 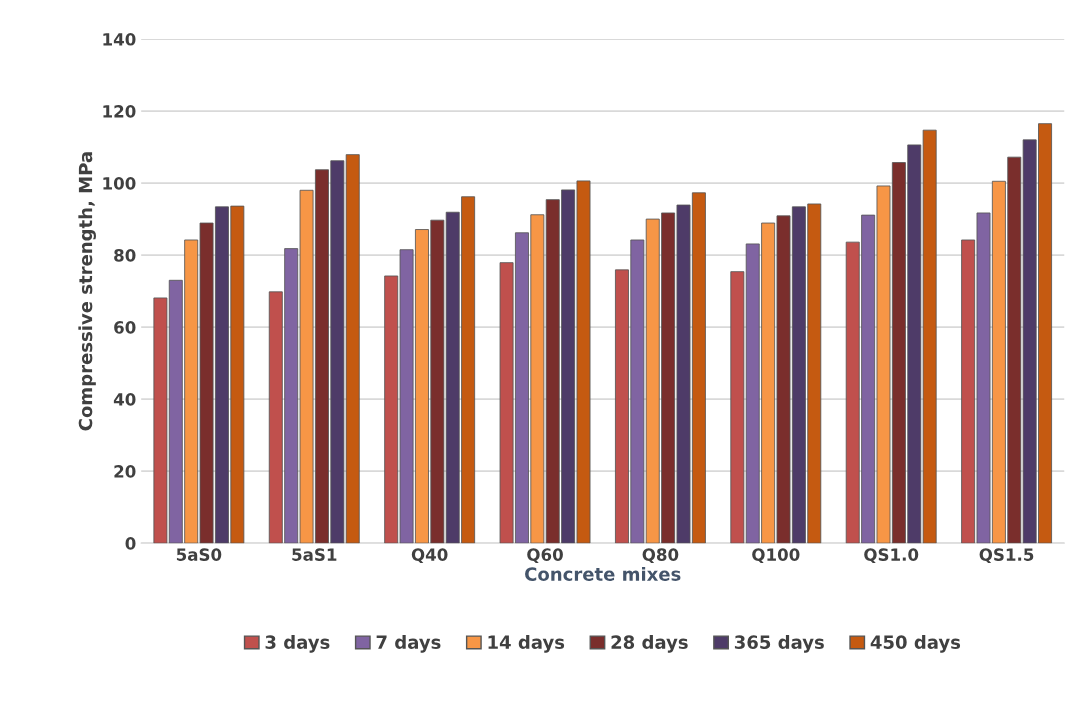 What do you see at coordinates (130, 543) in the screenshot?
I see `y-tick-label: 0` at bounding box center [130, 543].